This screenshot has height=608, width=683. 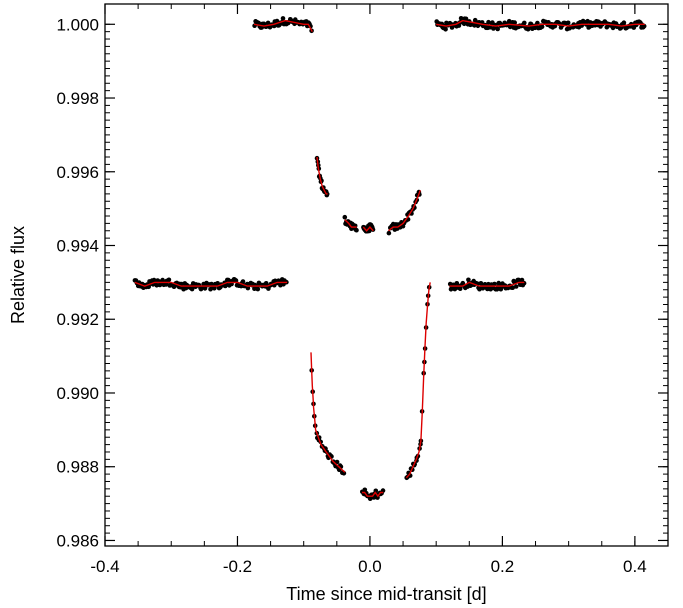 What do you see at coordinates (370, 566) in the screenshot?
I see `x-tick-label: 0.0` at bounding box center [370, 566].